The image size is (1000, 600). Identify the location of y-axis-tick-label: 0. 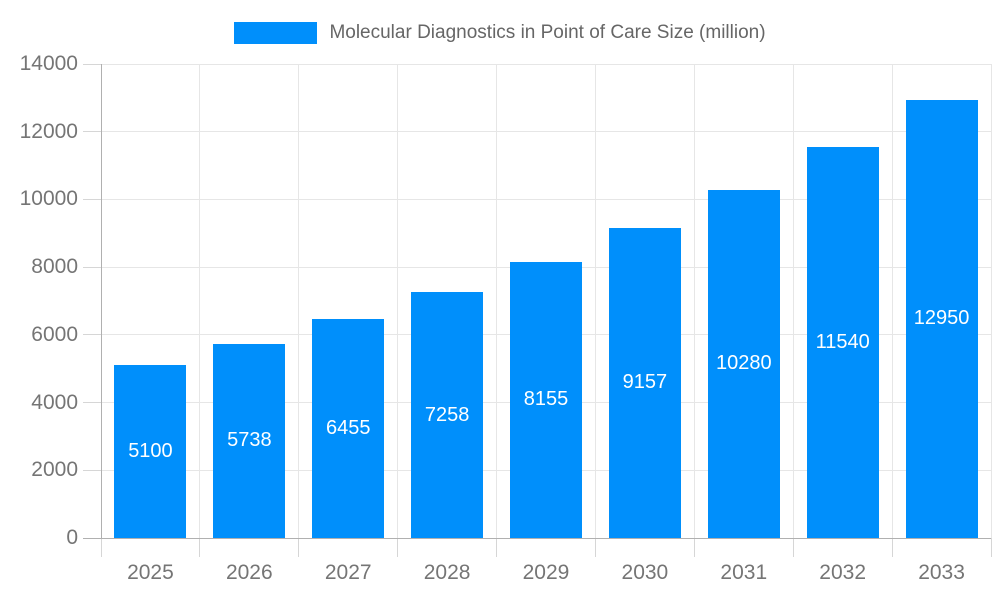
(72, 537).